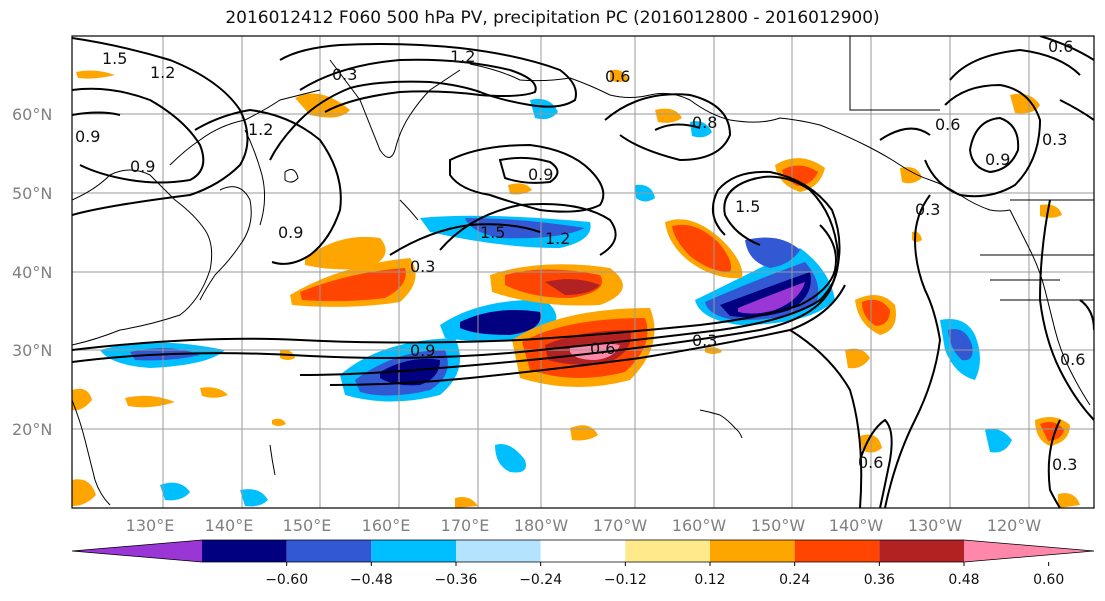 Image resolution: width=1105 pixels, height=601 pixels. What do you see at coordinates (625, 580) in the screenshot?
I see `colorbar-tick-label: −0.12` at bounding box center [625, 580].